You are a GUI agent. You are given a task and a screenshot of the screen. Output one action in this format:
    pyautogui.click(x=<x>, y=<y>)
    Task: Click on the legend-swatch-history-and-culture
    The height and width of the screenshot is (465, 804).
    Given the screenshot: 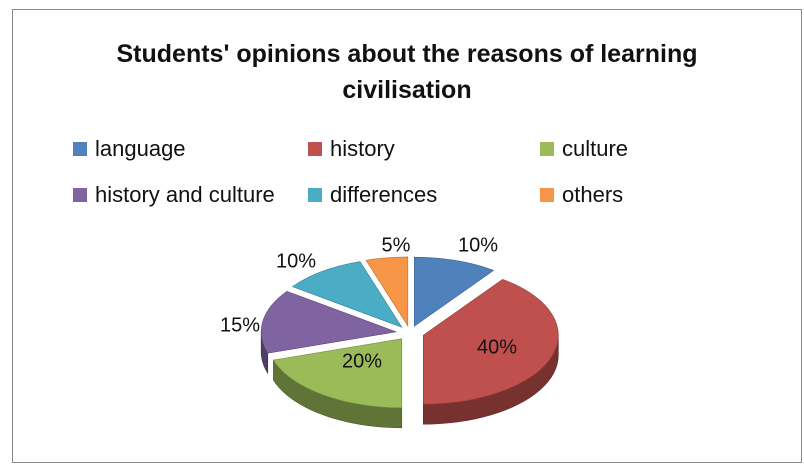 What is the action you would take?
    pyautogui.click(x=80, y=195)
    